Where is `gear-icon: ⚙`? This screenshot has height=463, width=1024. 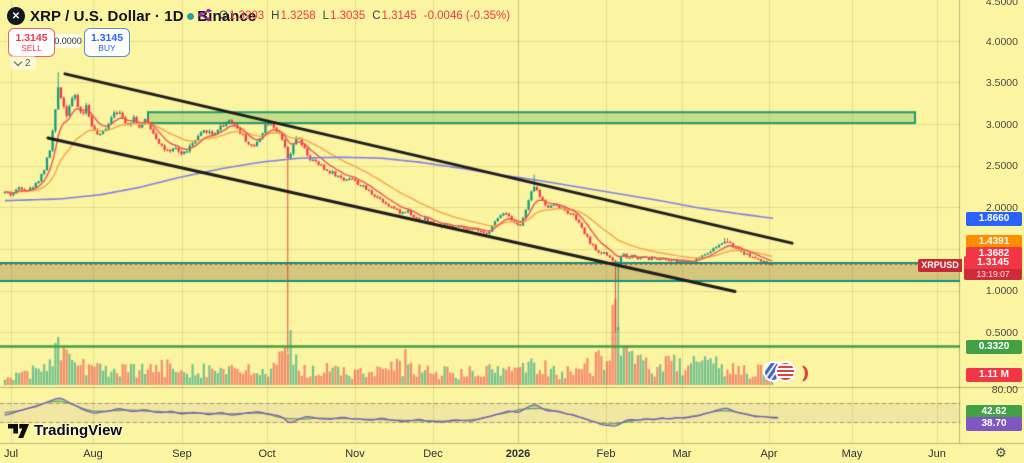 gear-icon: ⚙ is located at coordinates (1001, 452).